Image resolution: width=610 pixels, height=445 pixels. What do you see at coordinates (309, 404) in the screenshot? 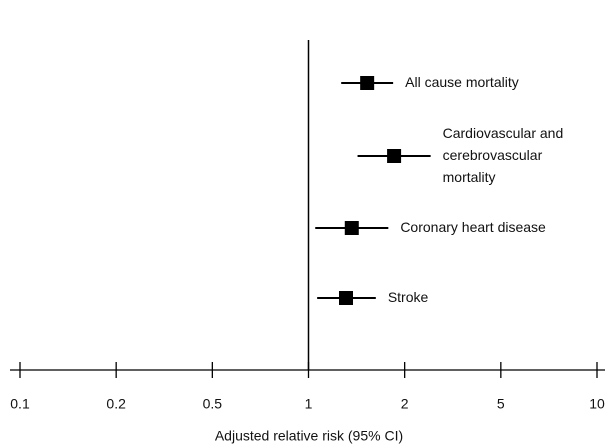
I see `x-tick-label: 1` at bounding box center [309, 404].